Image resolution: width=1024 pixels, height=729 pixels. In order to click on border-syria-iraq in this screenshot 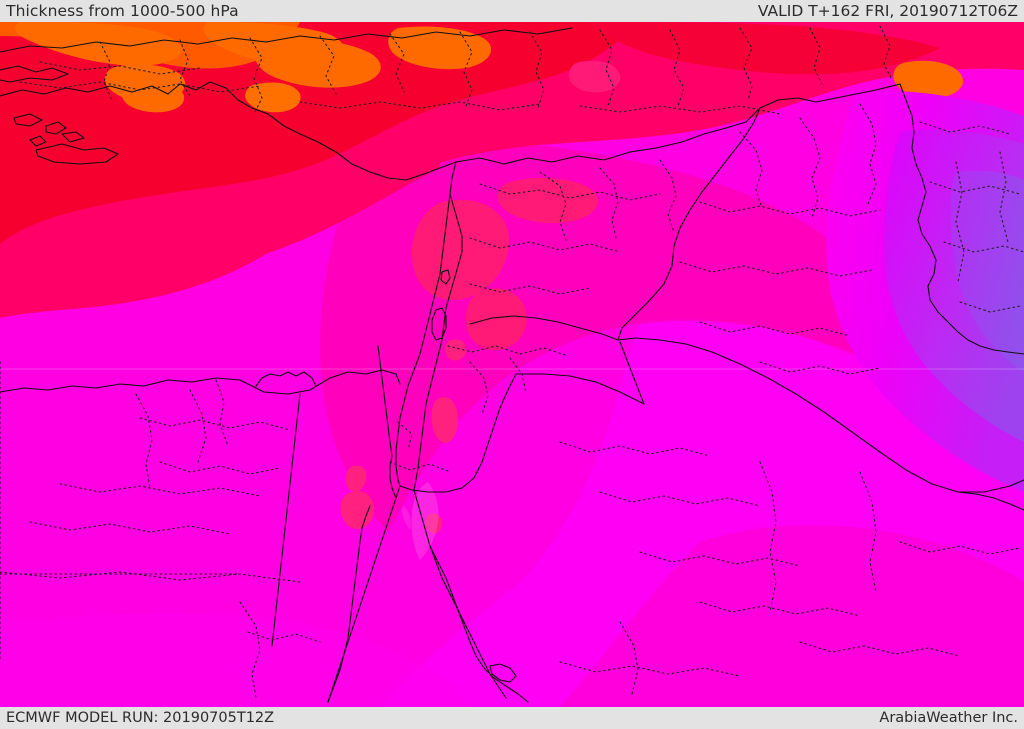, I will do `click(689, 224)`.